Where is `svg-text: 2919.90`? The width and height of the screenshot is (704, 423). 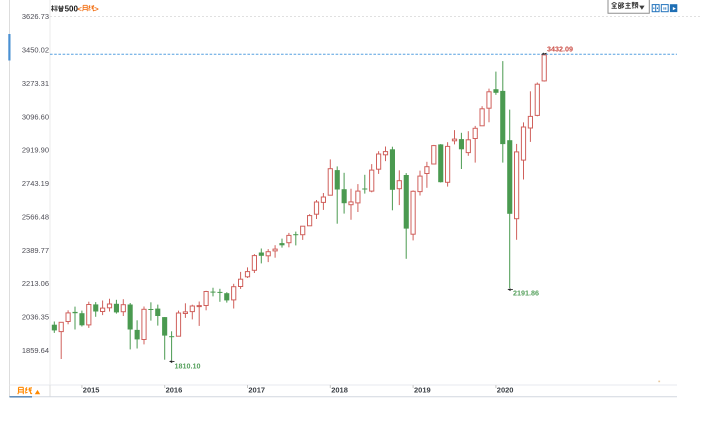
svg-text: 2919.90 is located at coordinates (35, 150).